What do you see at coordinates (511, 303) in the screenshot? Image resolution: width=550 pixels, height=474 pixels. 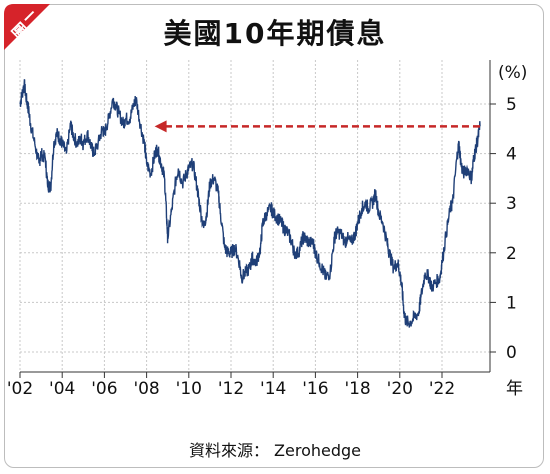 I see `y-tick-label: 1` at bounding box center [511, 303].